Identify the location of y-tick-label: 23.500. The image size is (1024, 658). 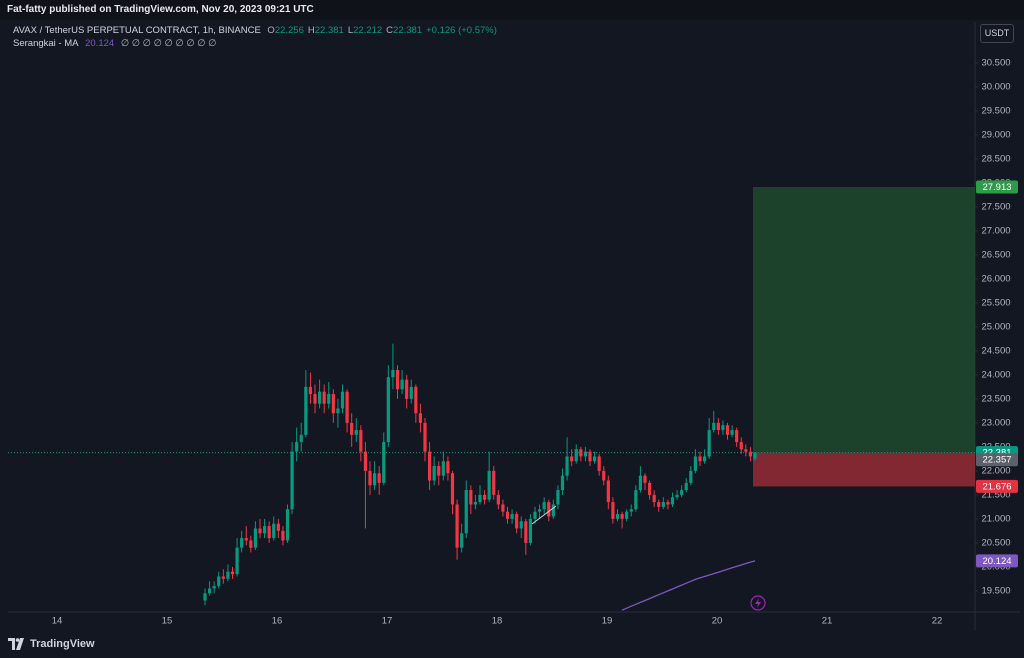
(995, 398).